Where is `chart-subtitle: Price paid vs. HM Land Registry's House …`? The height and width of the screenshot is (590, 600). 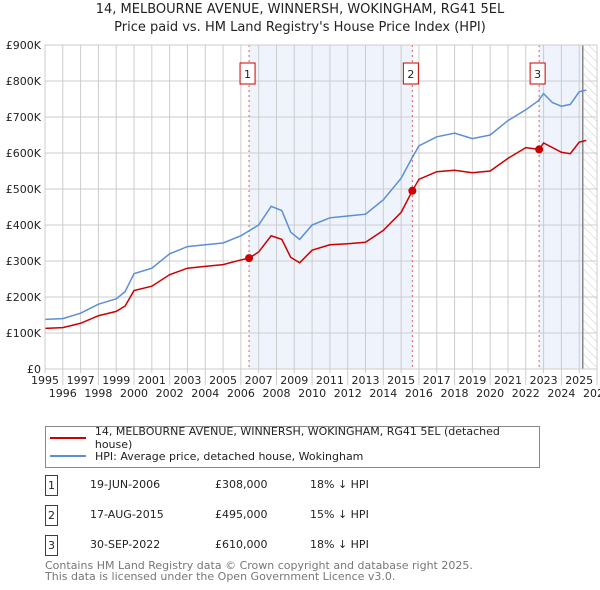 chart-subtitle: Price paid vs. HM Land Registry's House … is located at coordinates (300, 27).